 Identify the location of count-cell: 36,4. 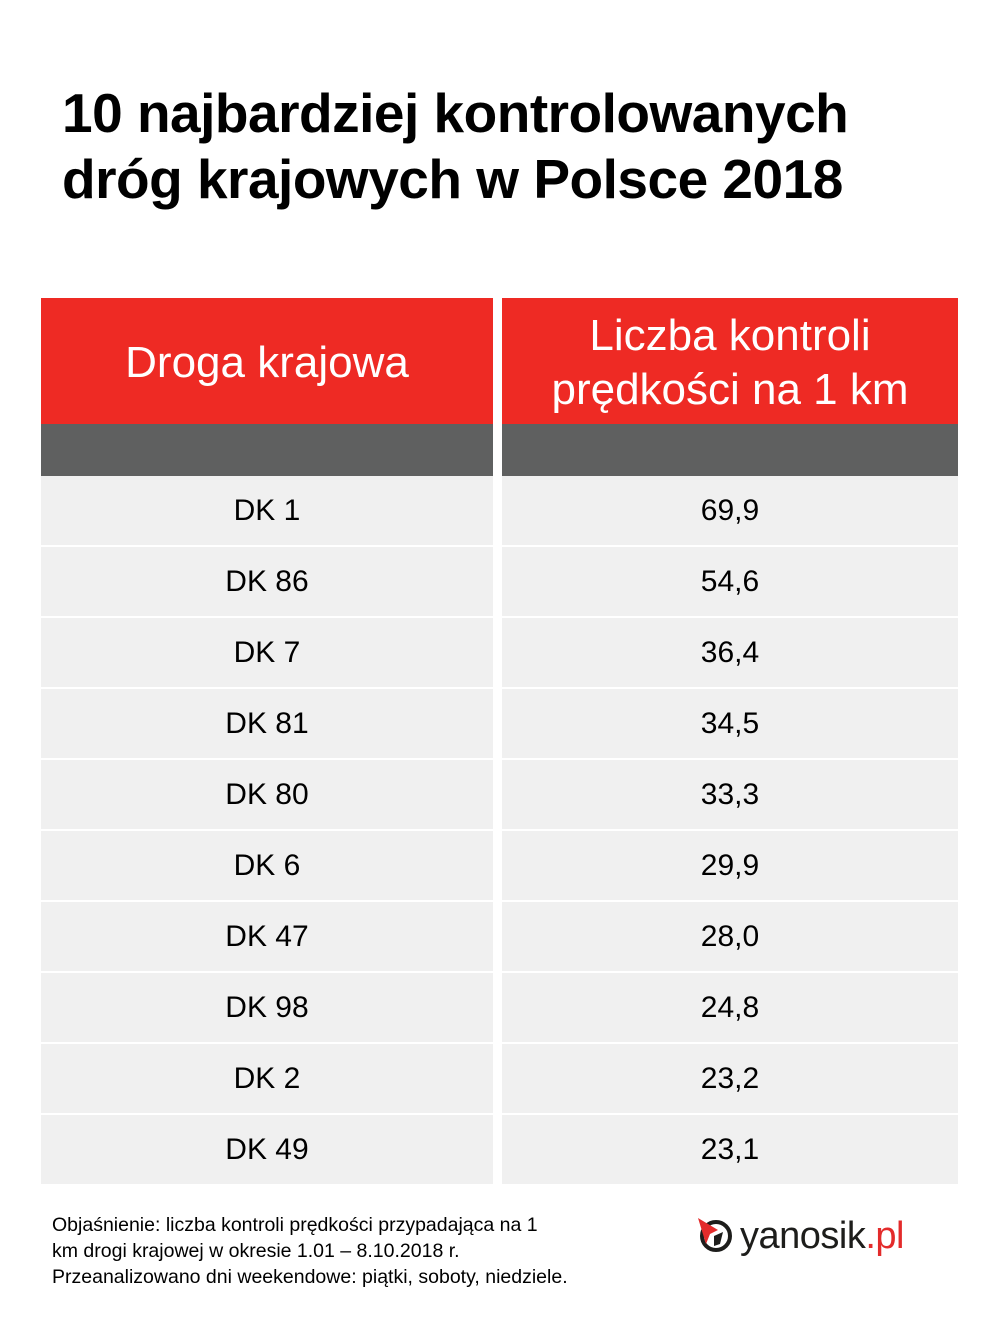
(730, 652).